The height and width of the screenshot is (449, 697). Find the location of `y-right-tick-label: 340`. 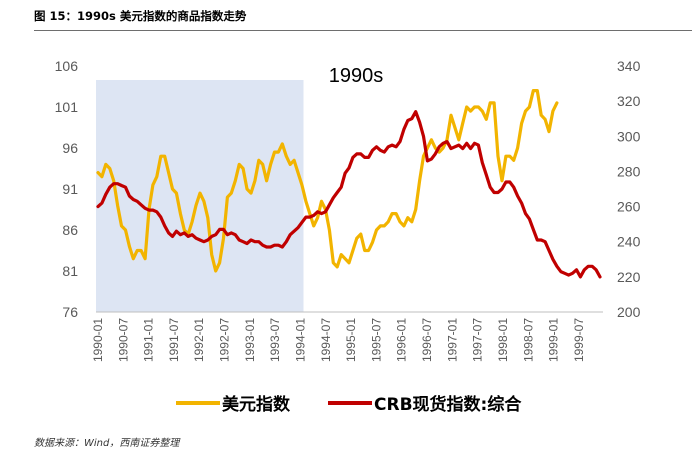

y-right-tick-label: 340 is located at coordinates (629, 66).